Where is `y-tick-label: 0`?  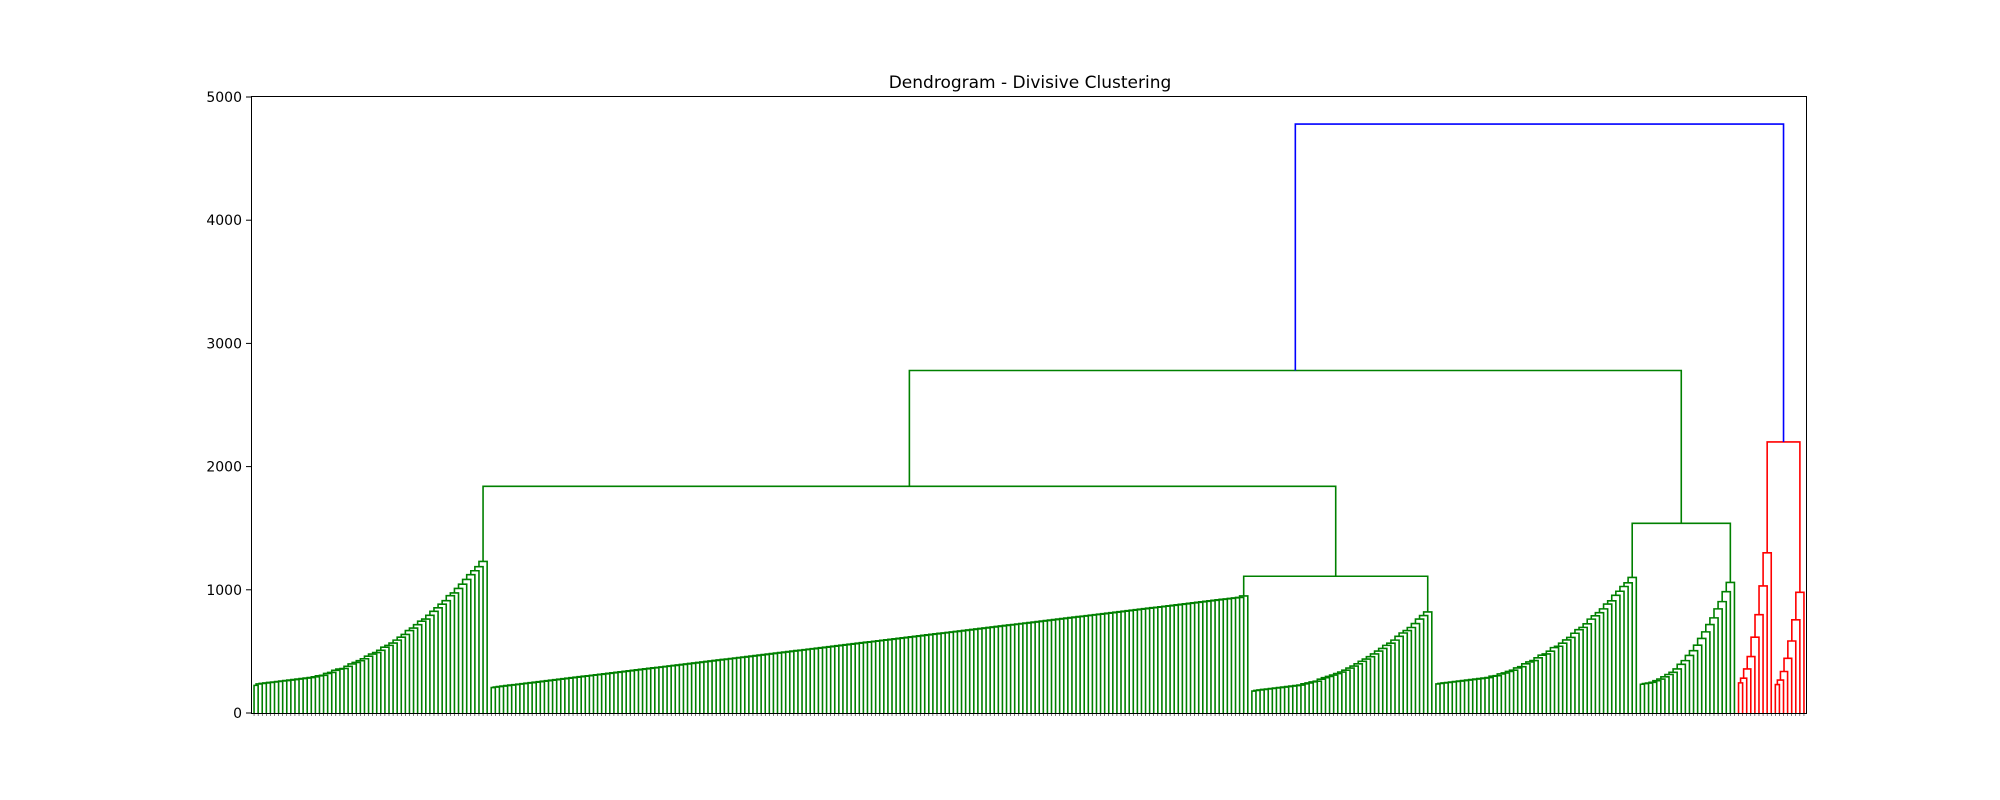
y-tick-label: 0 is located at coordinates (237, 714).